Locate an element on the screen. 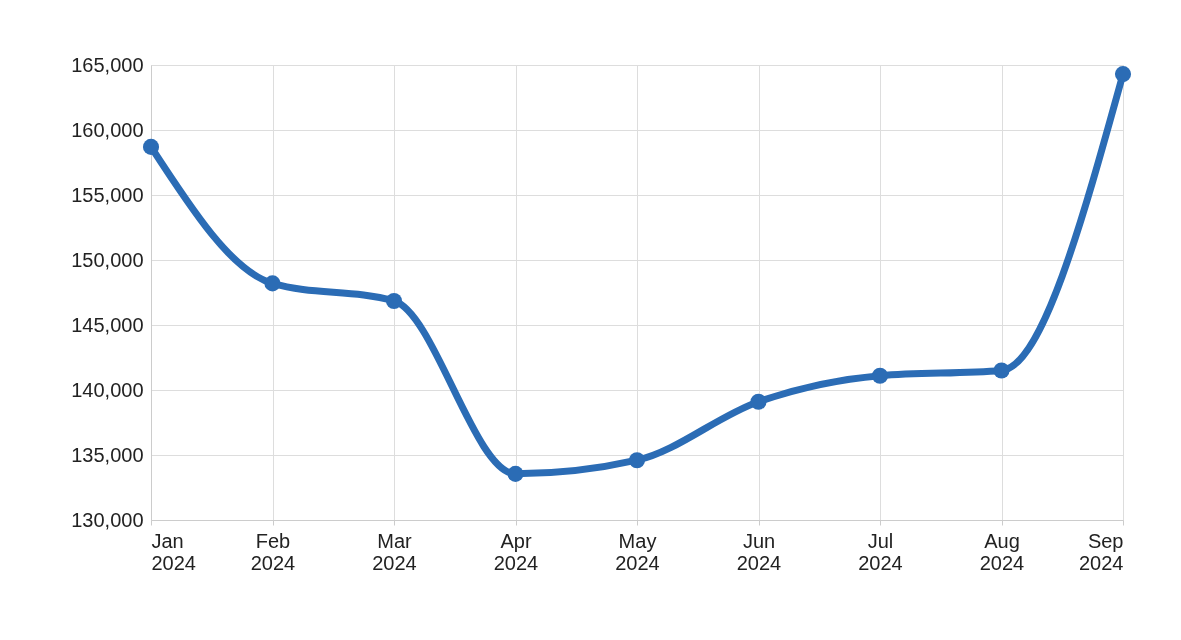 The image size is (1181, 640). x-tick-label: Jan 2024 is located at coordinates (173, 551).